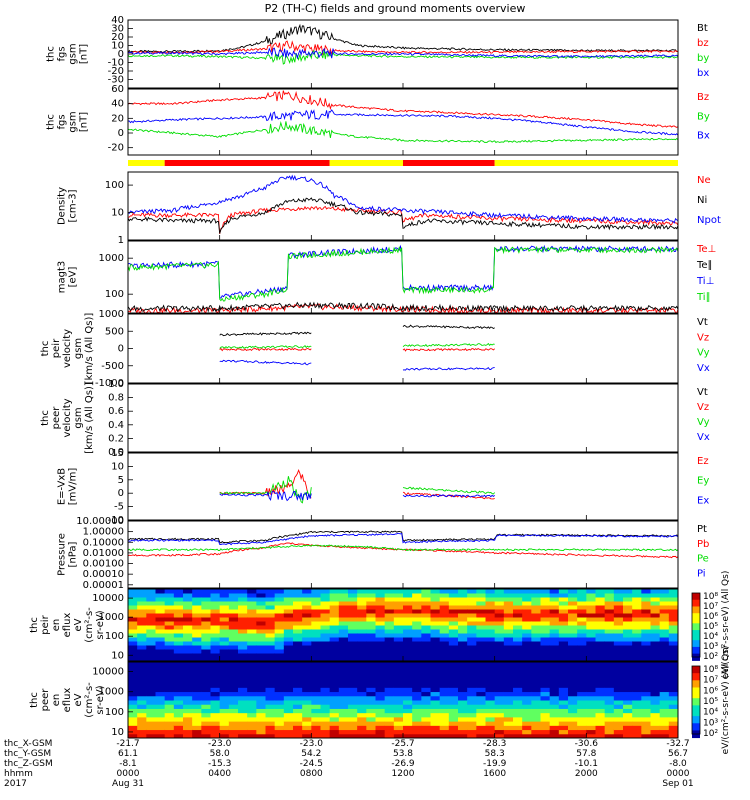 This screenshot has width=750, height=800. What do you see at coordinates (366, 163) in the screenshot?
I see `mode-bar-segment` at bounding box center [366, 163].